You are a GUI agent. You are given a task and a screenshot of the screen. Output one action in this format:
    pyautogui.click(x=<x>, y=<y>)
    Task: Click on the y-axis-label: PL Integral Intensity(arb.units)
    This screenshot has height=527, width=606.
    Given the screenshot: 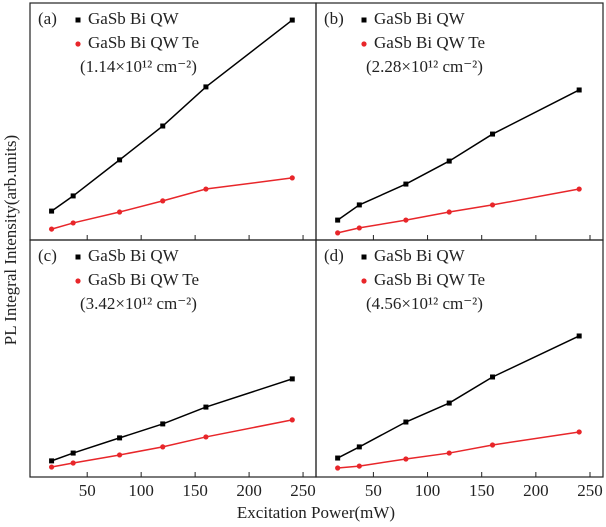 What is the action you would take?
    pyautogui.click(x=10, y=240)
    